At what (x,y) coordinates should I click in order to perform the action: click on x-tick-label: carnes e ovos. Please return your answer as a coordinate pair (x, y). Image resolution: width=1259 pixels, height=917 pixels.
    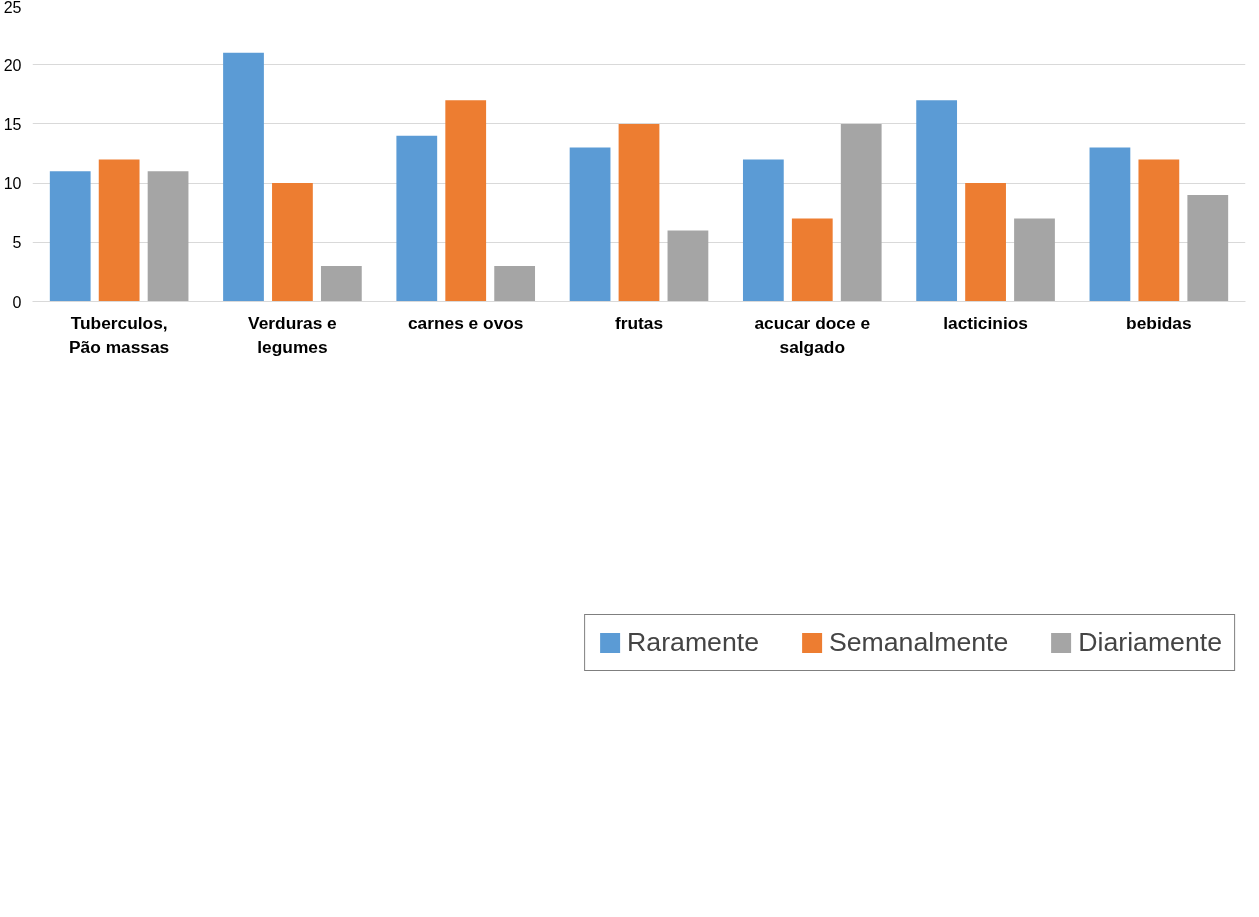
    Looking at the image, I should click on (465, 322).